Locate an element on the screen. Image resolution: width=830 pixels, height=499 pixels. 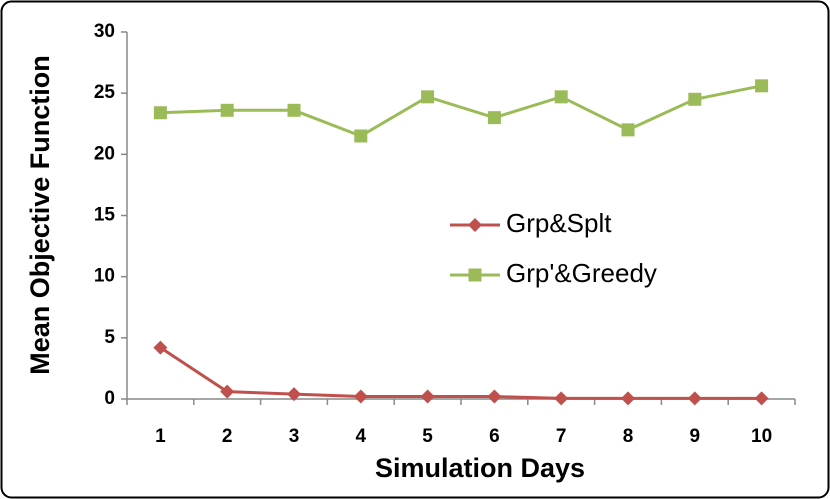
y-tick-label: 10 is located at coordinates (104, 276).